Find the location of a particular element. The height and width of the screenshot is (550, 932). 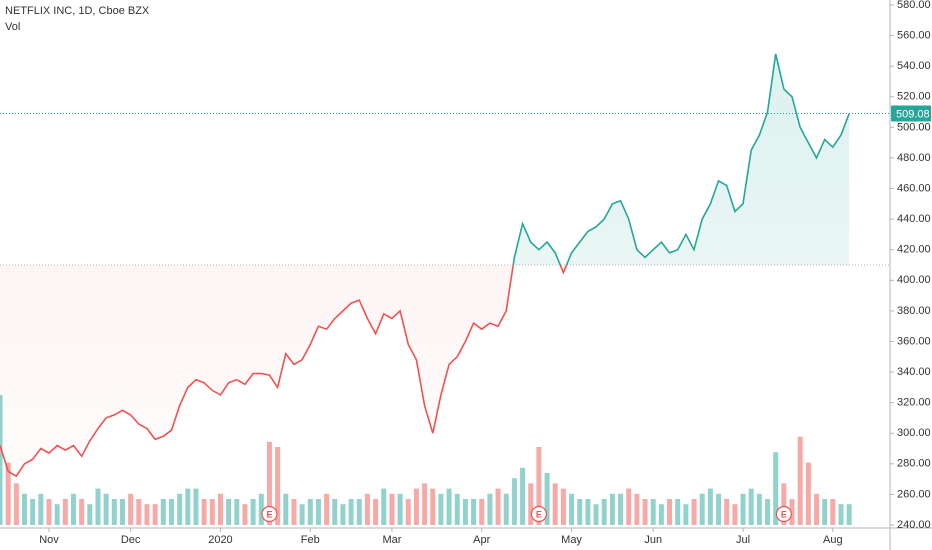

price-line-up is located at coordinates (681, 159).